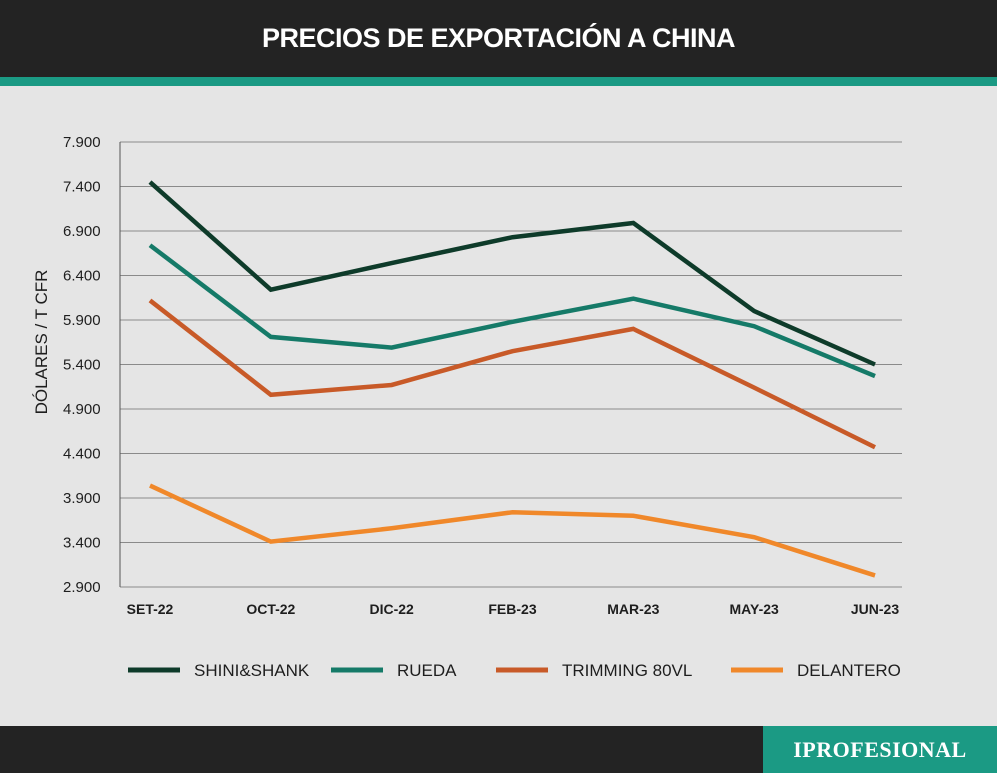  What do you see at coordinates (755, 609) in the screenshot?
I see `x-tick-label: MAY-23` at bounding box center [755, 609].